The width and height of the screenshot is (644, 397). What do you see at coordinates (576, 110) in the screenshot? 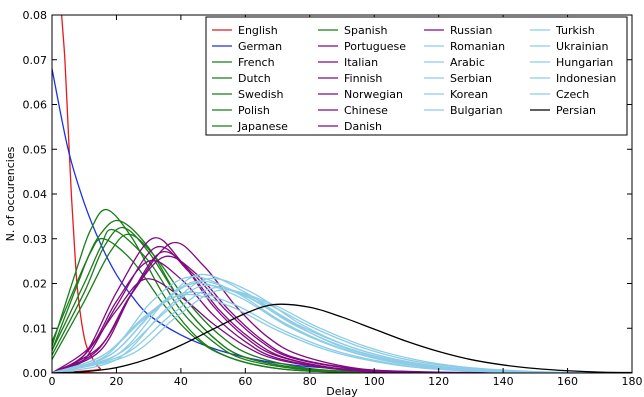
I see `legend-label-persian: Persian` at bounding box center [576, 110].